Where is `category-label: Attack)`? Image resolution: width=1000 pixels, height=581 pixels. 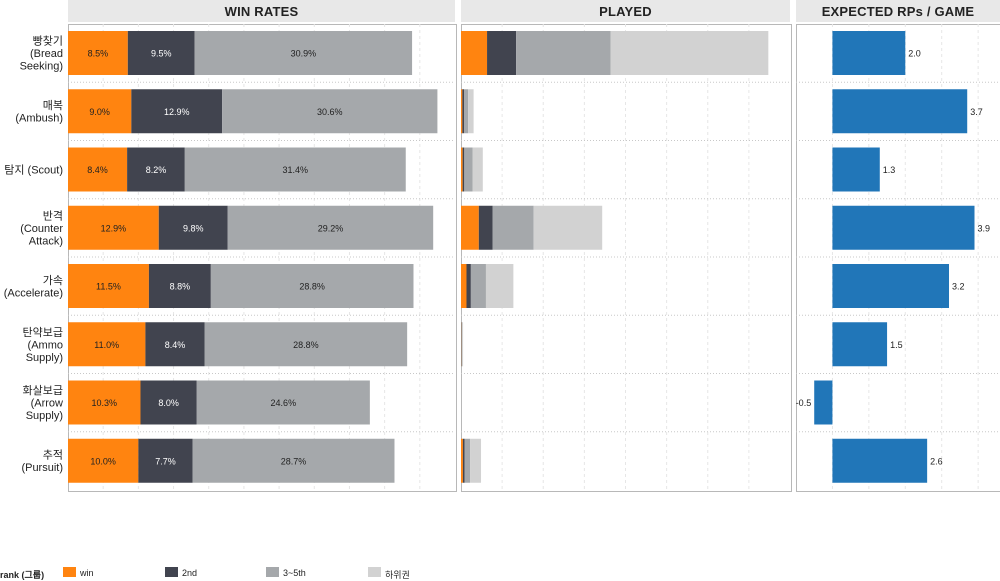
category-label: Attack) is located at coordinates (46, 241).